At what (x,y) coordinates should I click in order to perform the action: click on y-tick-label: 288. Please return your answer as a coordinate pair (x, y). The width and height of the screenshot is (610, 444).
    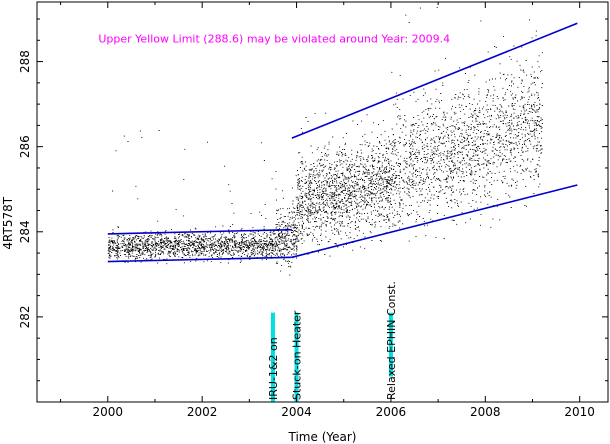
    Looking at the image, I should click on (25, 61).